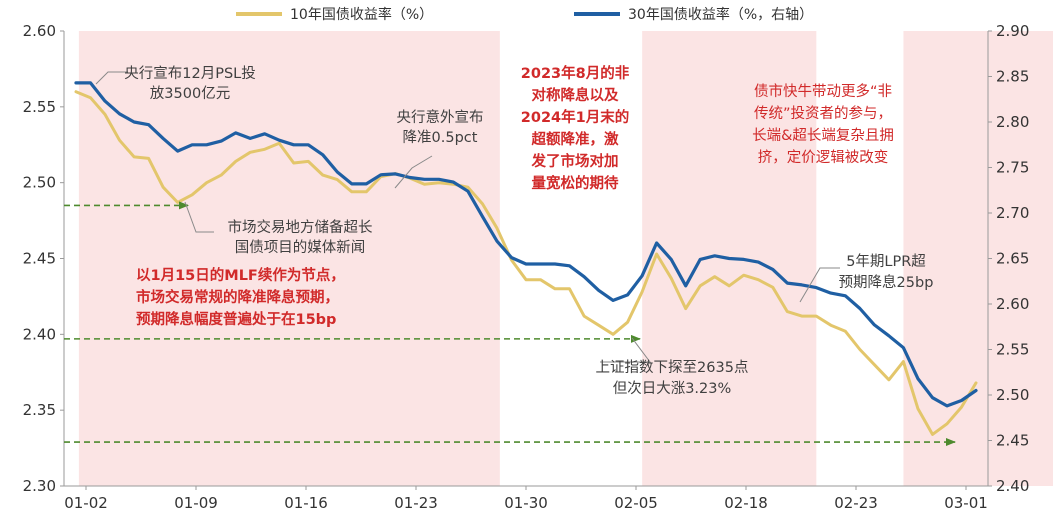 The width and height of the screenshot is (1053, 527). Describe the element at coordinates (39, 183) in the screenshot. I see `left-tick-label: 2.50` at that location.